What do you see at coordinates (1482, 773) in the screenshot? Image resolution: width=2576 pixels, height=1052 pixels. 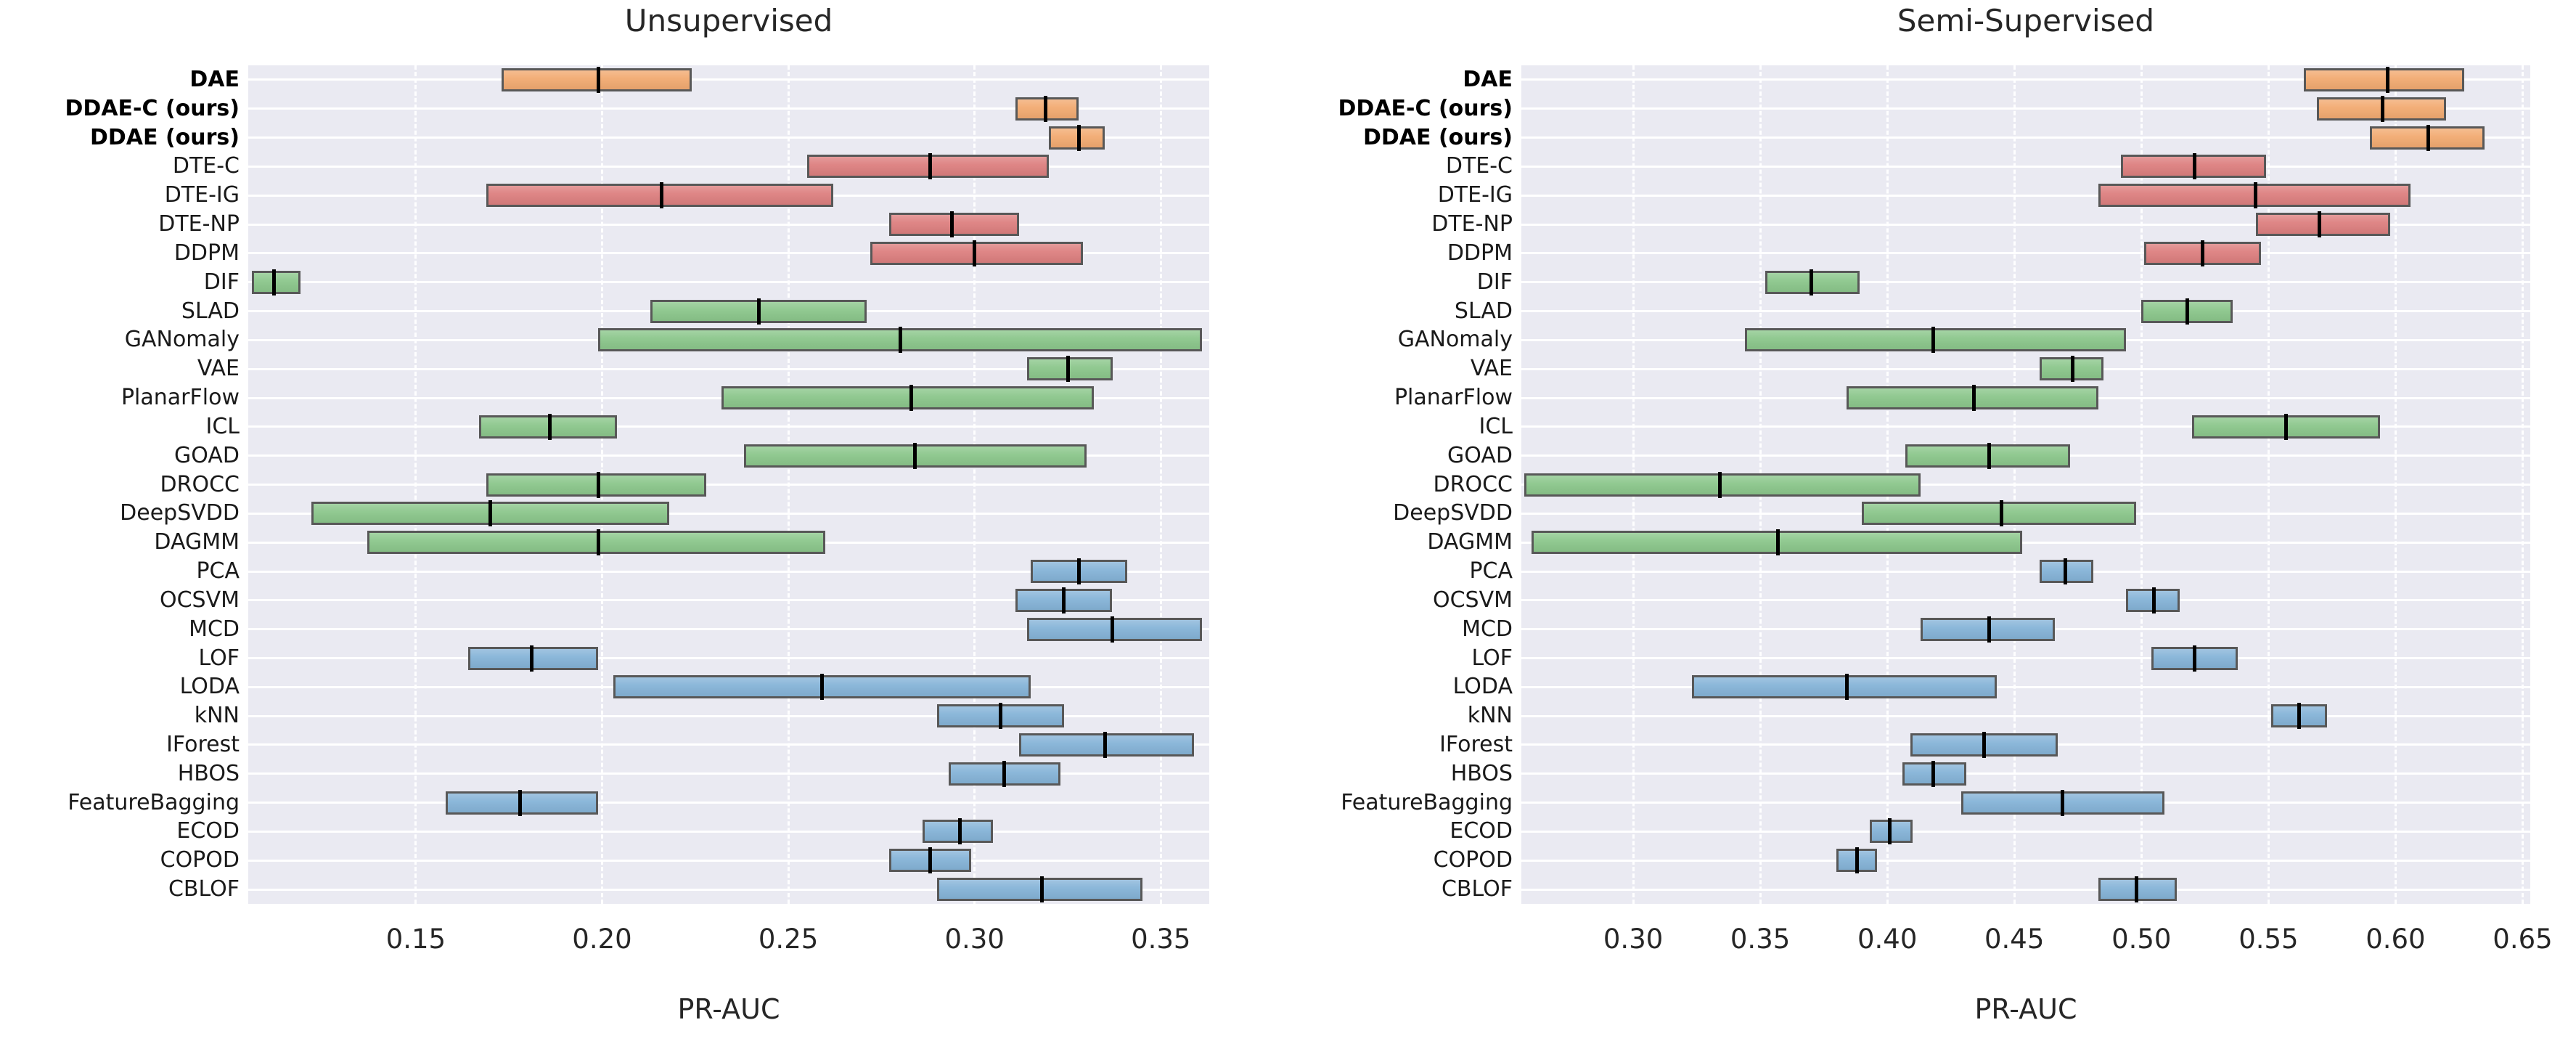 I see `row-label-hbos: HBOS` at bounding box center [1482, 773].